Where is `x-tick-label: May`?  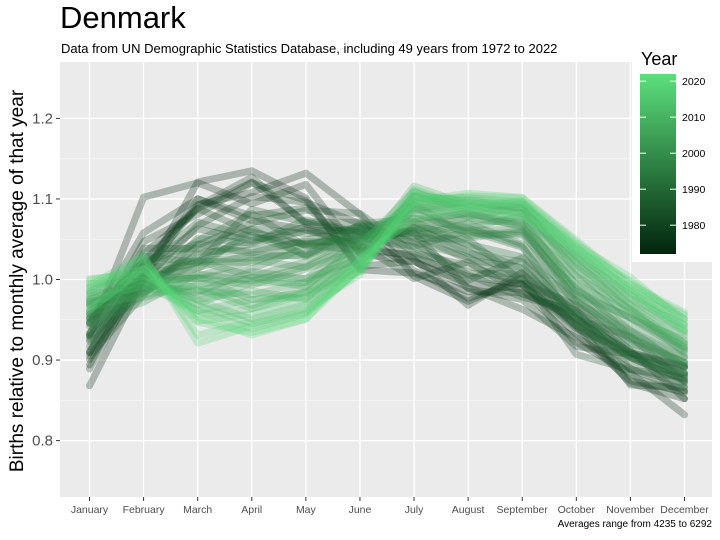 x-tick-label: May is located at coordinates (306, 510).